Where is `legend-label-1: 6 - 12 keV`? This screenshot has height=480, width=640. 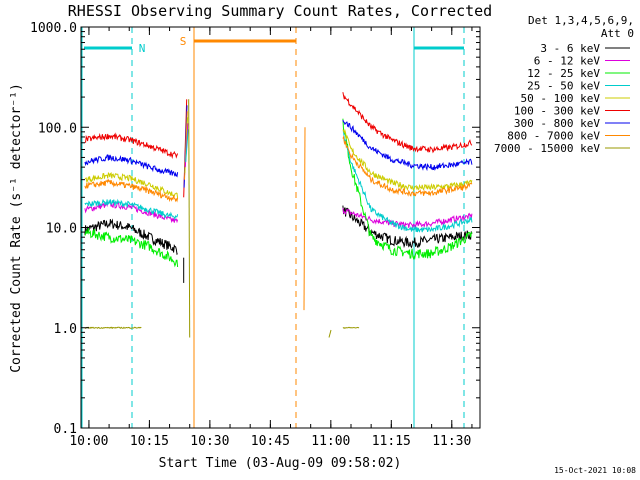
legend-label-1: 6 - 12 keV is located at coordinates (567, 61).